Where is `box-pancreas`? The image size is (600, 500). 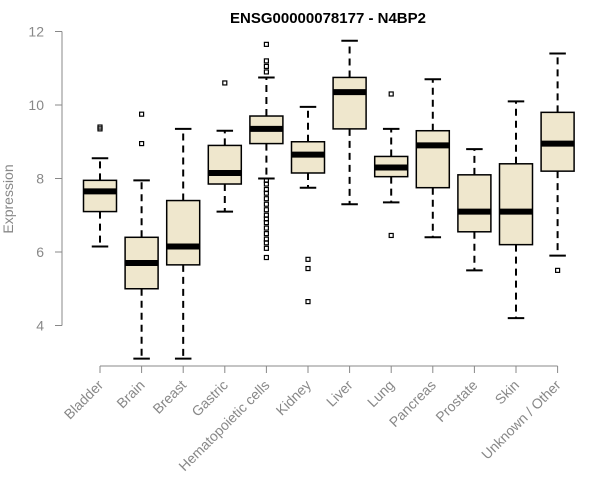 box-pancreas is located at coordinates (433, 158).